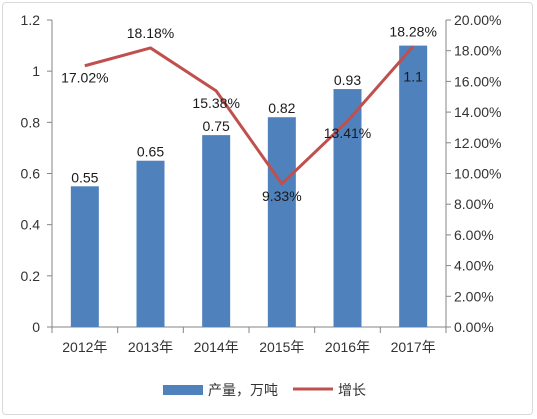 The width and height of the screenshot is (537, 419). I want to click on left-axis-tick-label: 0.6, so click(31, 174).